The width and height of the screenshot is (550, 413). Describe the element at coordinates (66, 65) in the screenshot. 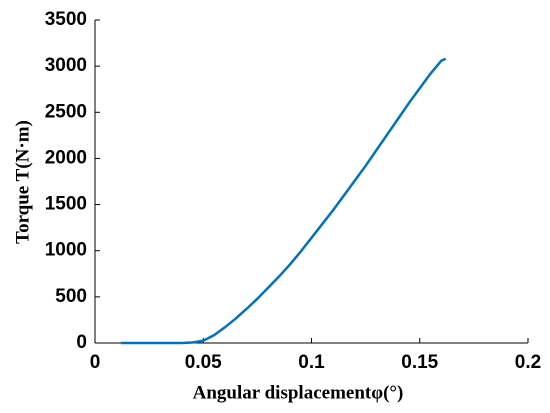

I see `y-tick-label: 3000` at that location.